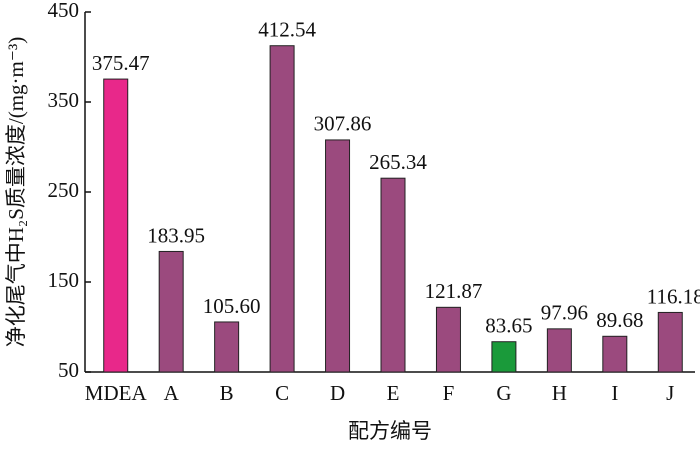  What do you see at coordinates (337, 393) in the screenshot?
I see `x-tick-label: D` at bounding box center [337, 393].